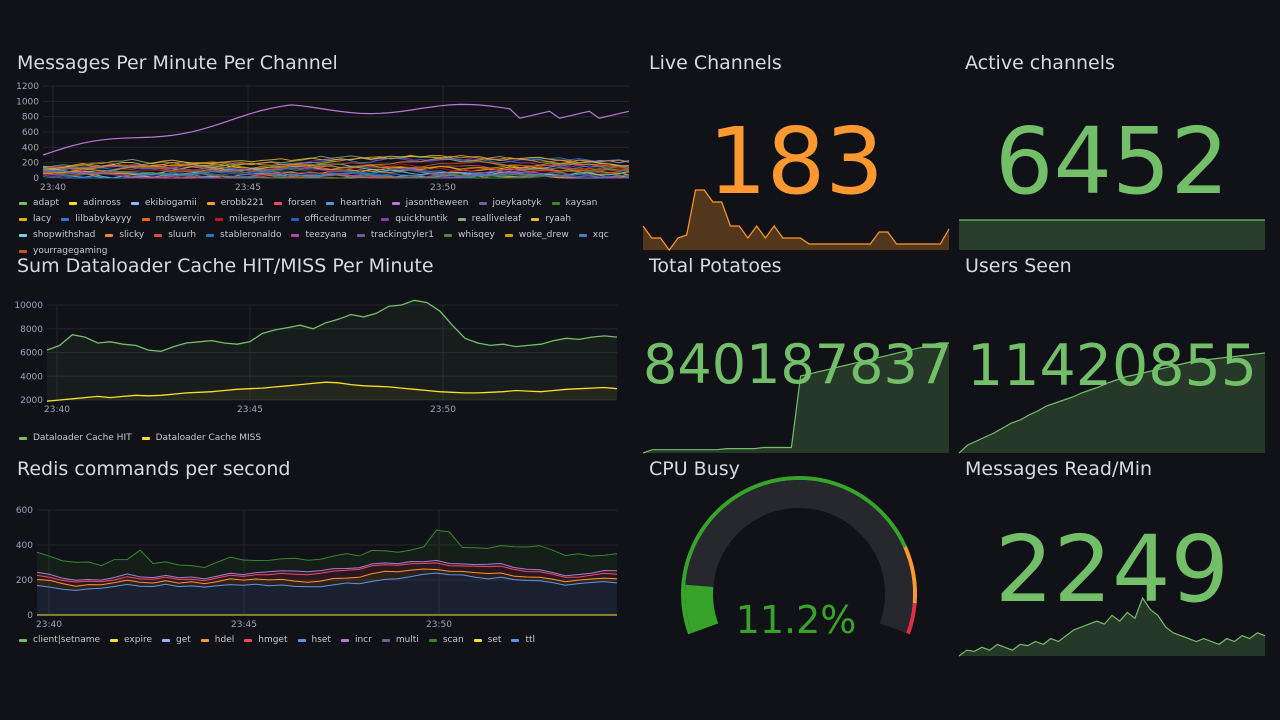 The image size is (1280, 720). I want to click on legend-item: shopwithshad, so click(57, 235).